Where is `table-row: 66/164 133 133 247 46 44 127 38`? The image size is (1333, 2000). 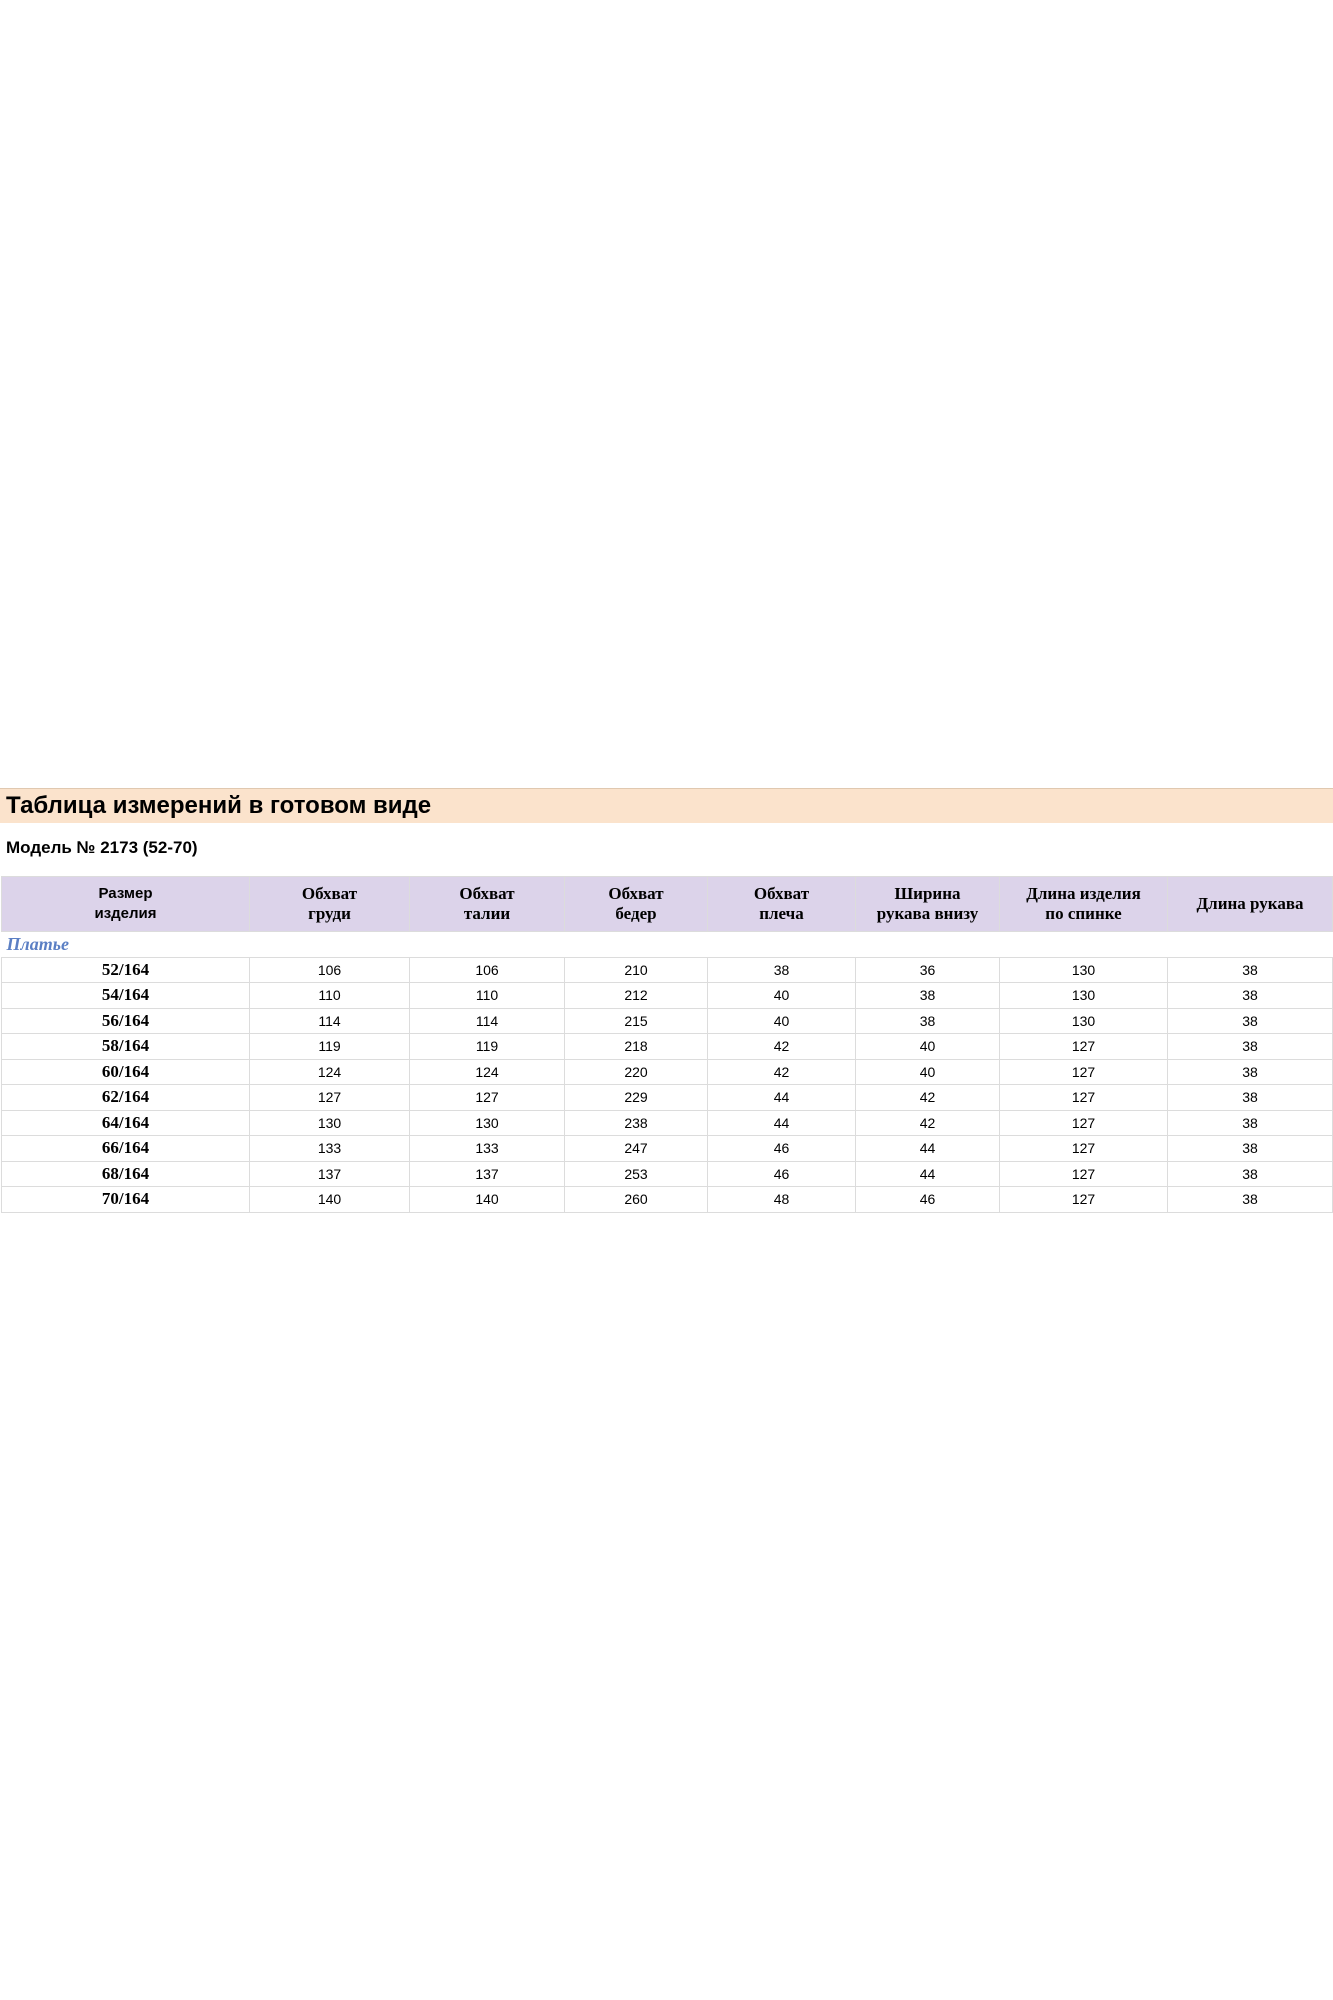
table-row: 66/164 133 133 247 46 44 127 38 is located at coordinates (667, 1148).